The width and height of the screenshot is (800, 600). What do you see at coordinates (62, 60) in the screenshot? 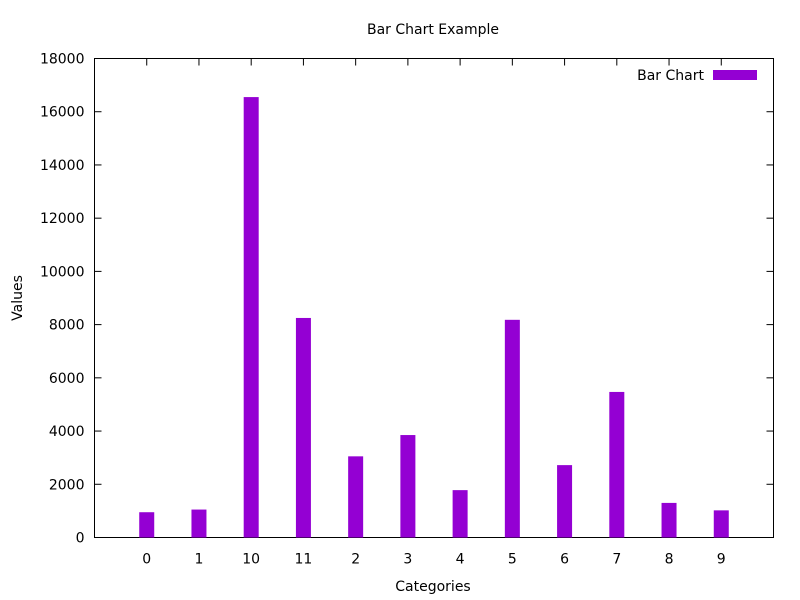
I see `y-tick-label: 18000` at bounding box center [62, 60].